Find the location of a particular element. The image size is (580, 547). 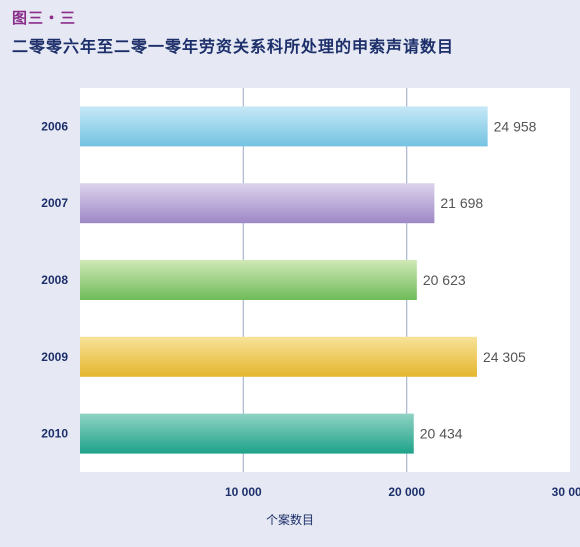

x-tick-label: 30 000 is located at coordinates (566, 492).